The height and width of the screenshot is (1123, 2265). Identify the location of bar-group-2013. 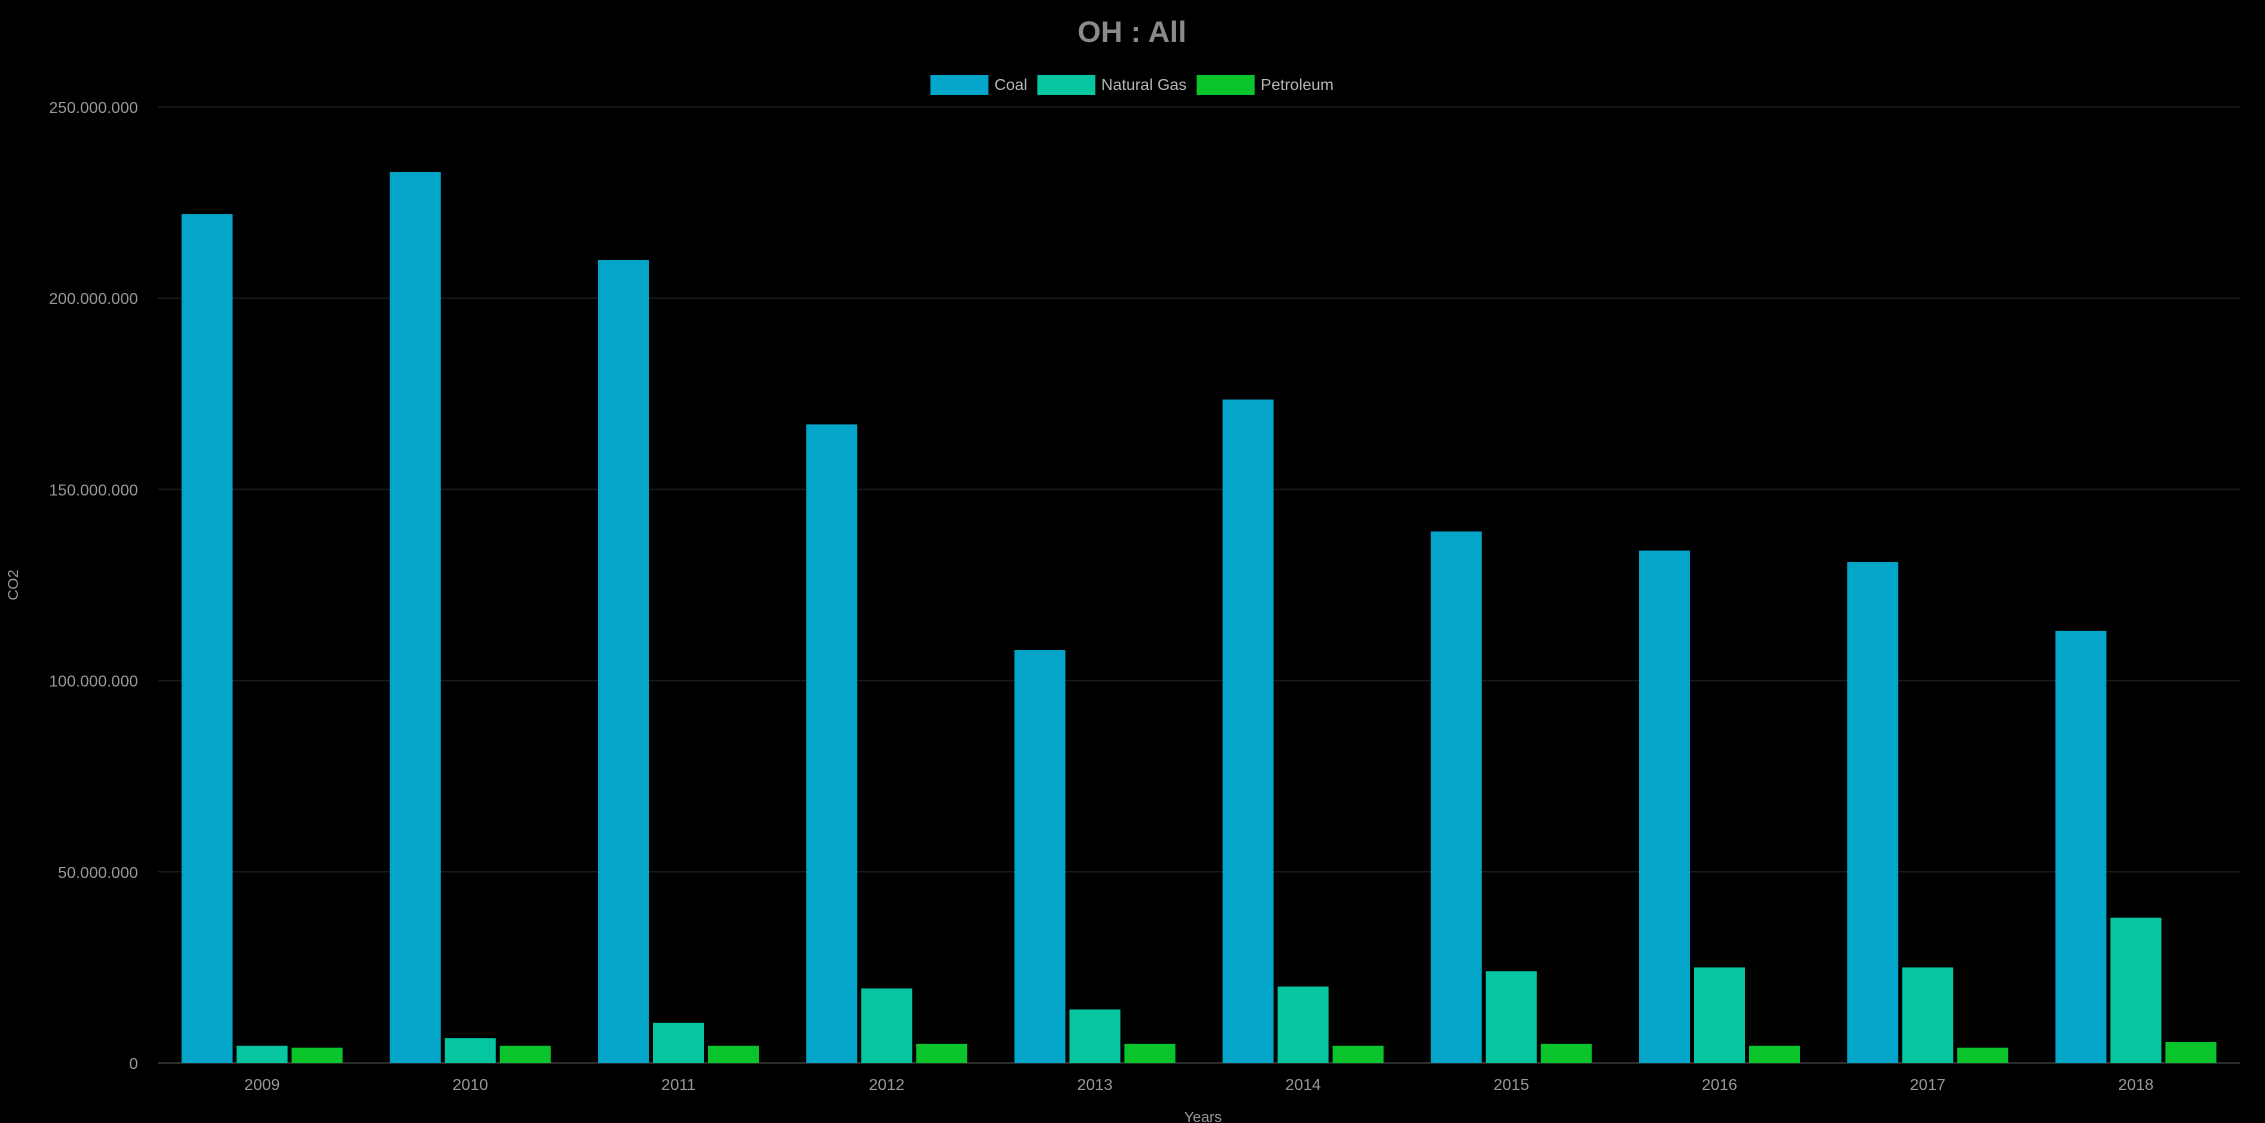
(1095, 856).